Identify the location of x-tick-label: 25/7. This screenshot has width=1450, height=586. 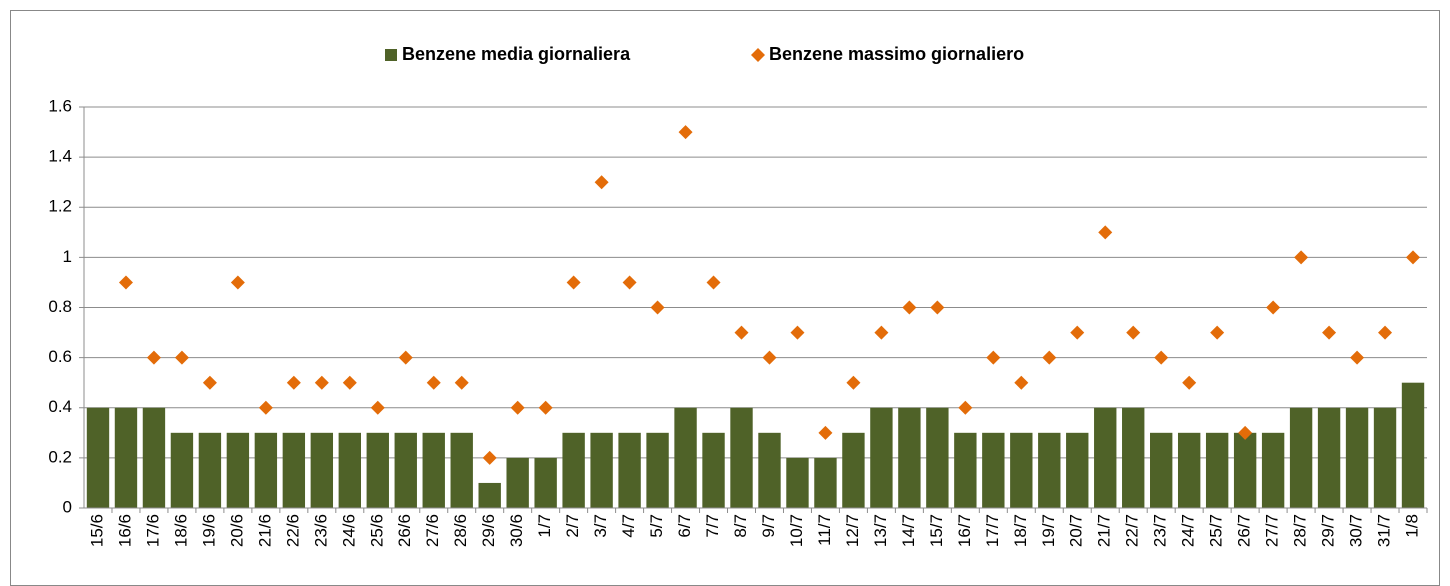
(1216, 530).